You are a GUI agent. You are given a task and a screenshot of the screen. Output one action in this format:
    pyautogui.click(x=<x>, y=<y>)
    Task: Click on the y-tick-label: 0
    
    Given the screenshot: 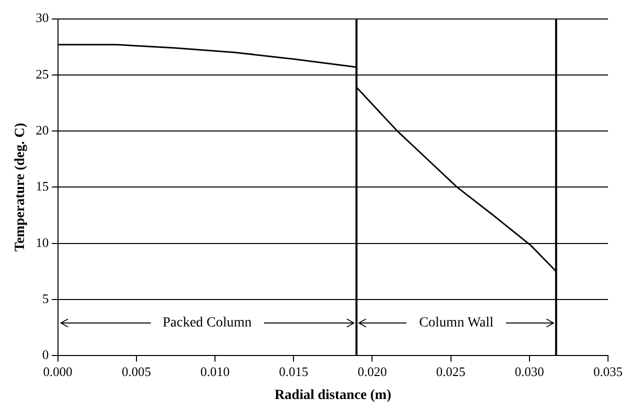 What is the action you would take?
    pyautogui.click(x=45, y=354)
    